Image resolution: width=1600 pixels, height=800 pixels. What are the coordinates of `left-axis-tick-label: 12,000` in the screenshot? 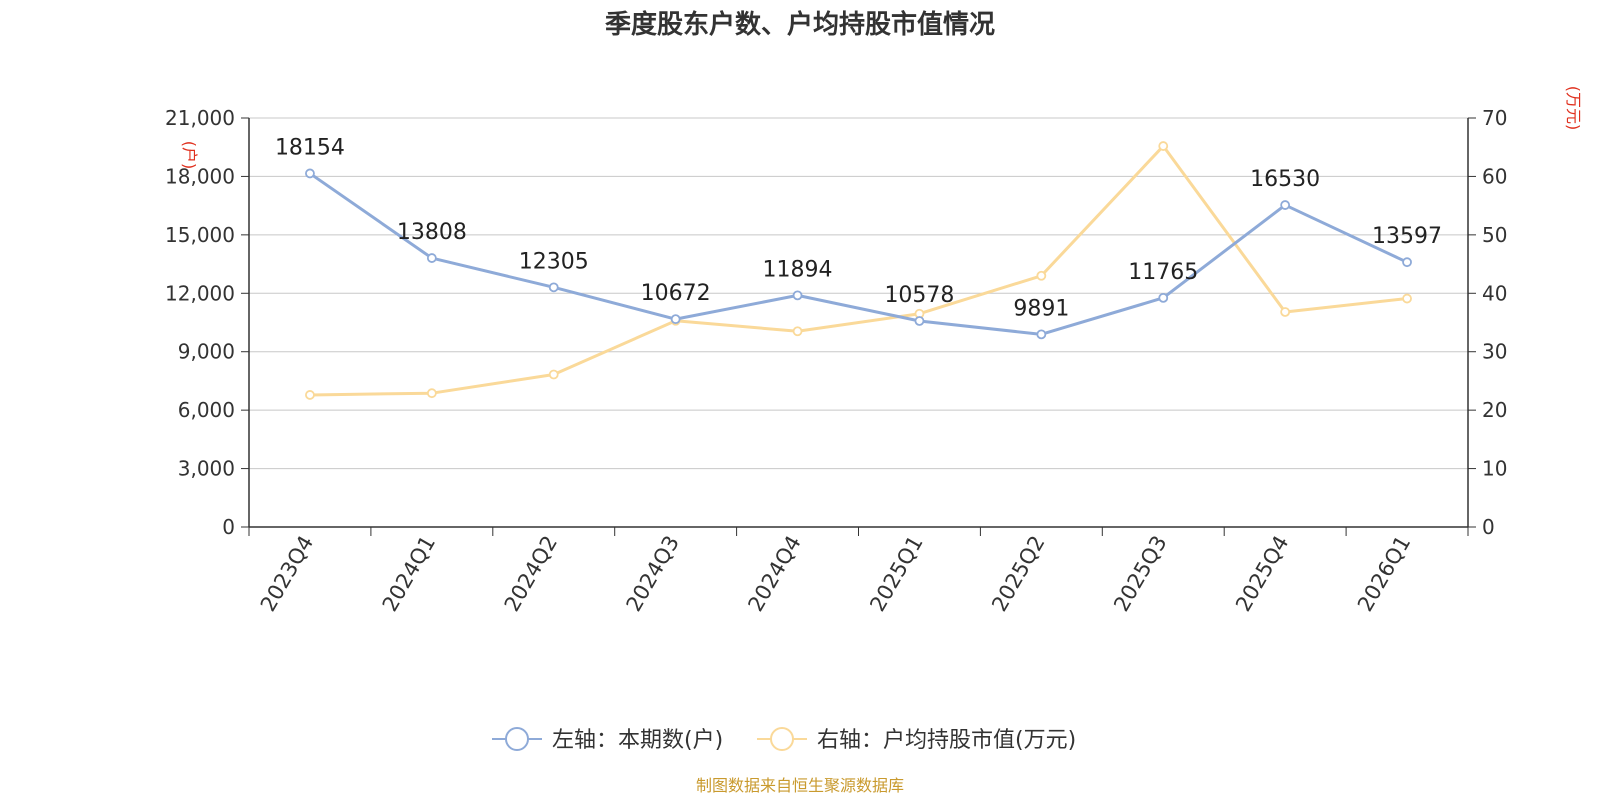 It's located at (200, 293).